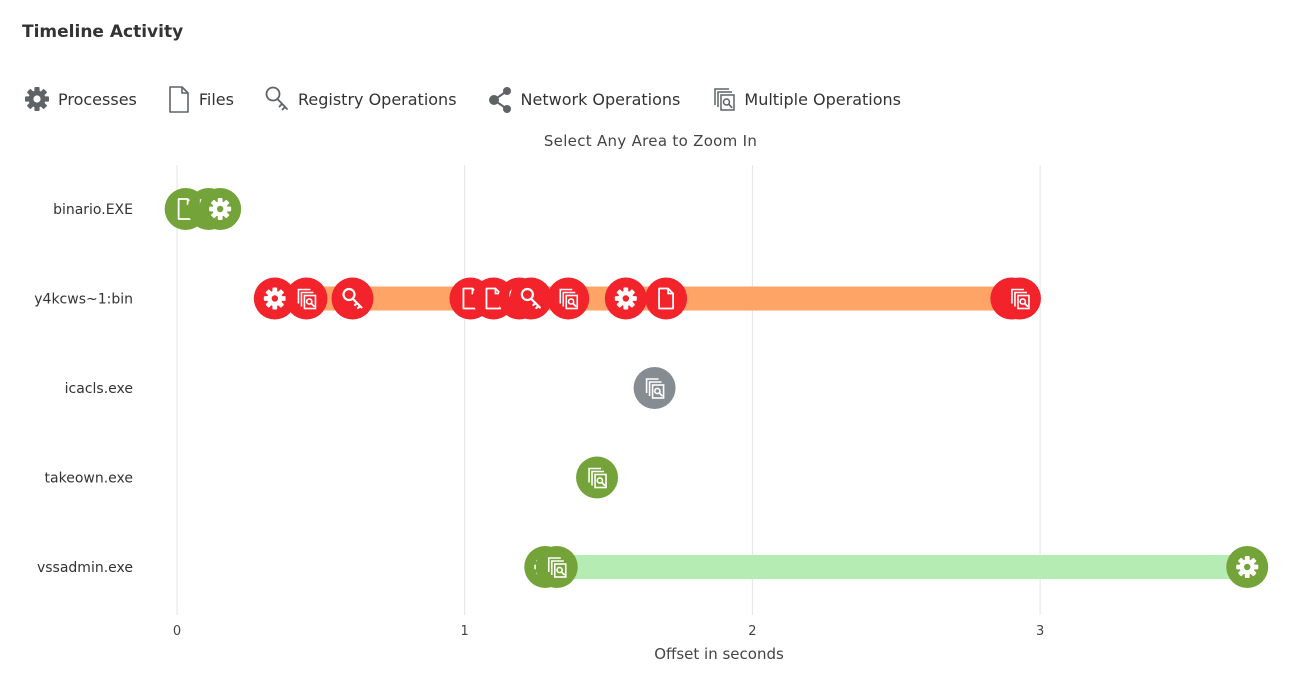 The width and height of the screenshot is (1301, 674). Describe the element at coordinates (93, 210) in the screenshot. I see `row-label: binario.EXE` at that location.